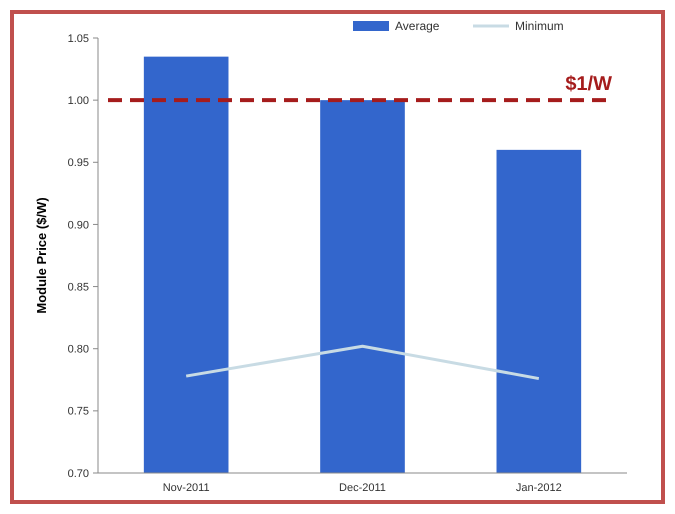  What do you see at coordinates (588, 84) in the screenshot?
I see `ref-line-label: $1/W` at bounding box center [588, 84].